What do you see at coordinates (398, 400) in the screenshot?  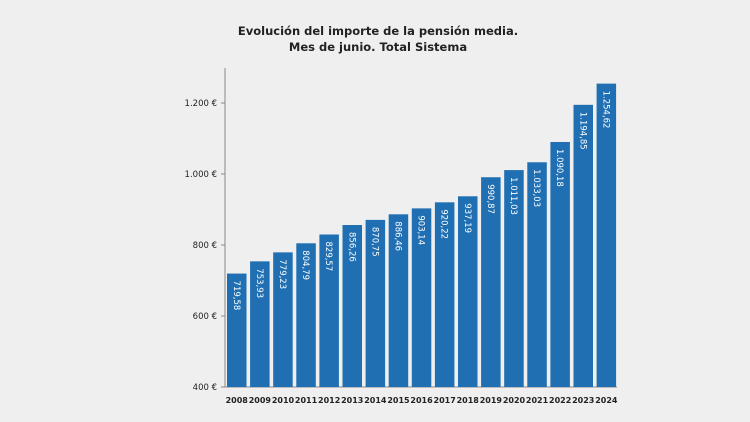 I see `x-tick-label: 2015` at bounding box center [398, 400].